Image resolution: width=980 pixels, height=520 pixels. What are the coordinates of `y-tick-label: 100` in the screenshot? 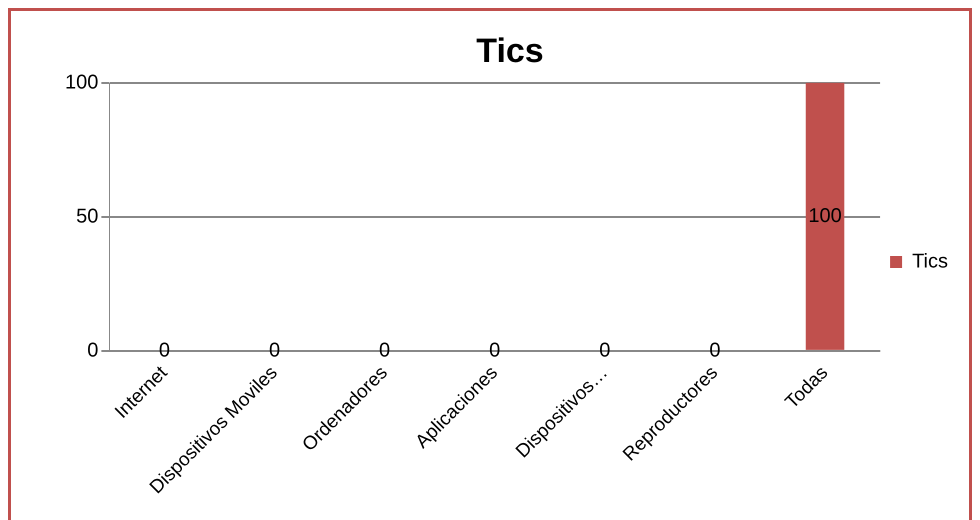 It's located at (81, 82).